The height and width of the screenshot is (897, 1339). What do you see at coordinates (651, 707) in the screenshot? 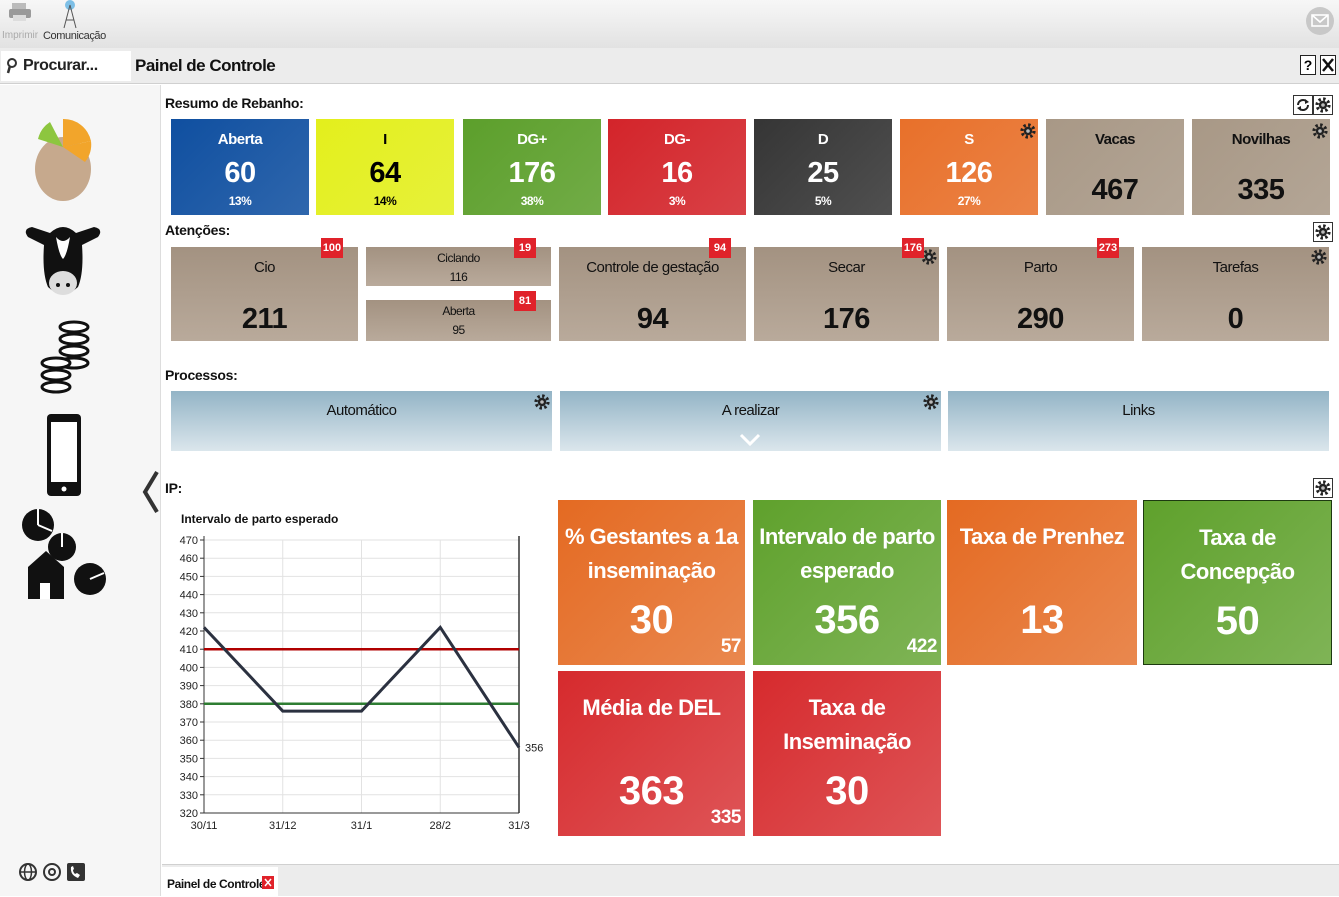
I see `ip-card-title: Média de DEL` at bounding box center [651, 707].